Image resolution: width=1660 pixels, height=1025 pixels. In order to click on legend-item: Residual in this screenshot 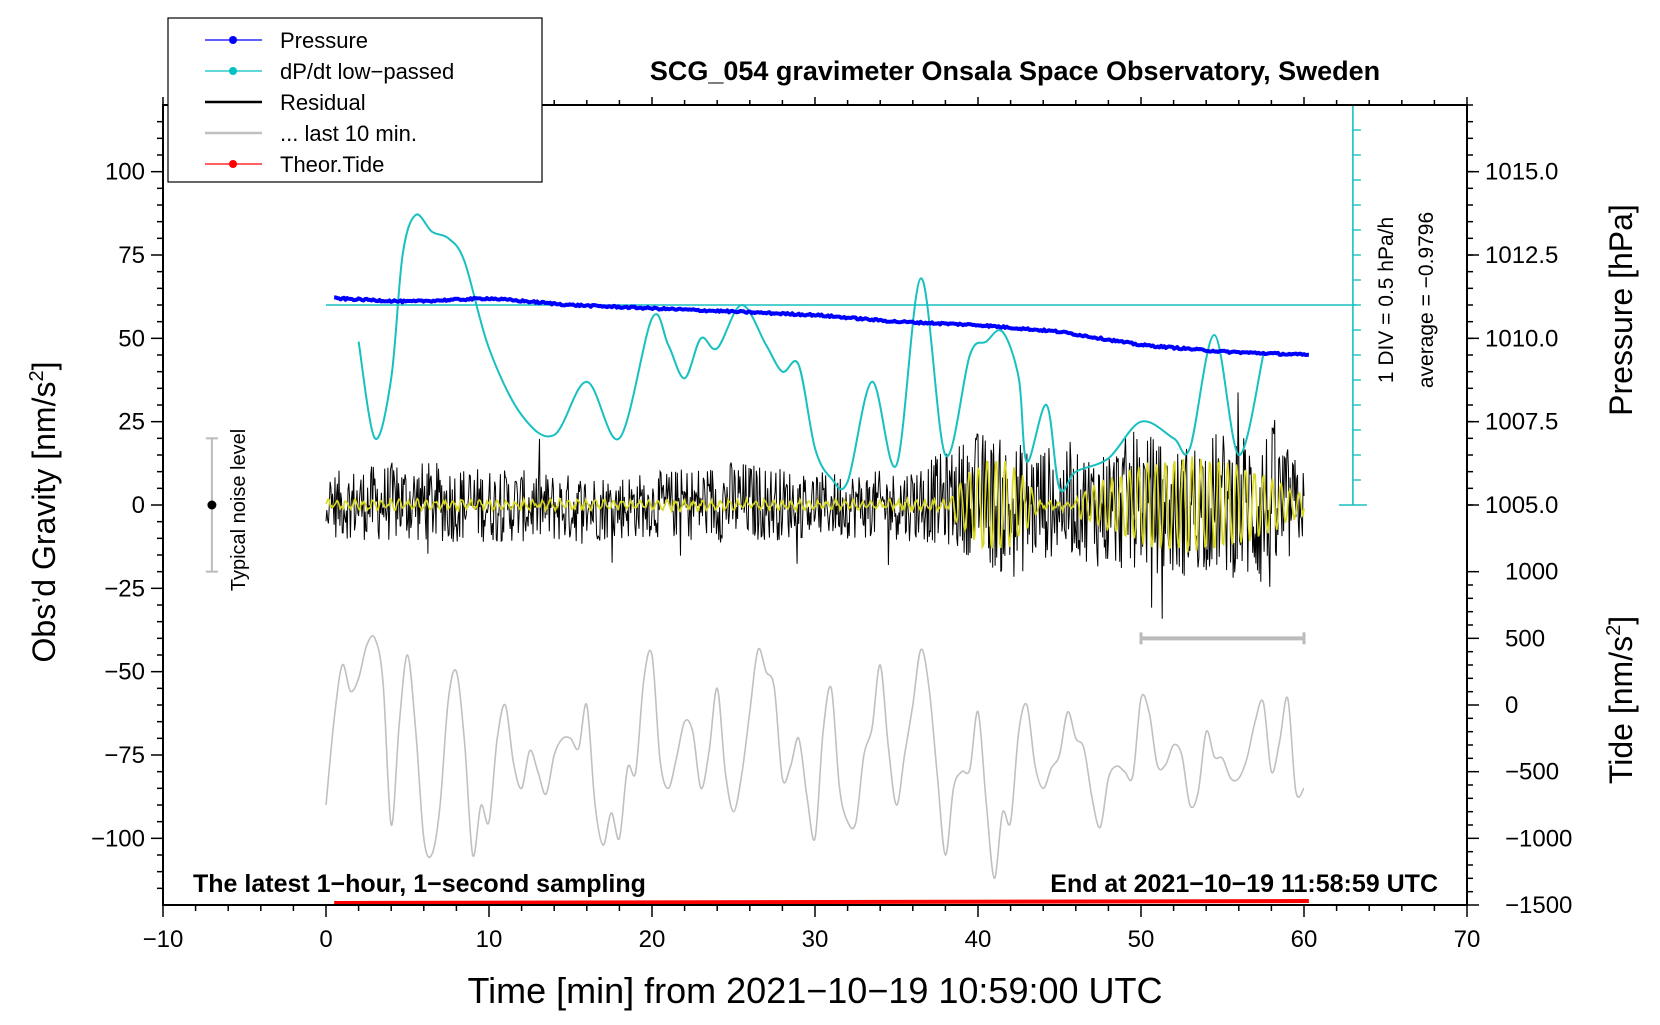, I will do `click(285, 102)`.